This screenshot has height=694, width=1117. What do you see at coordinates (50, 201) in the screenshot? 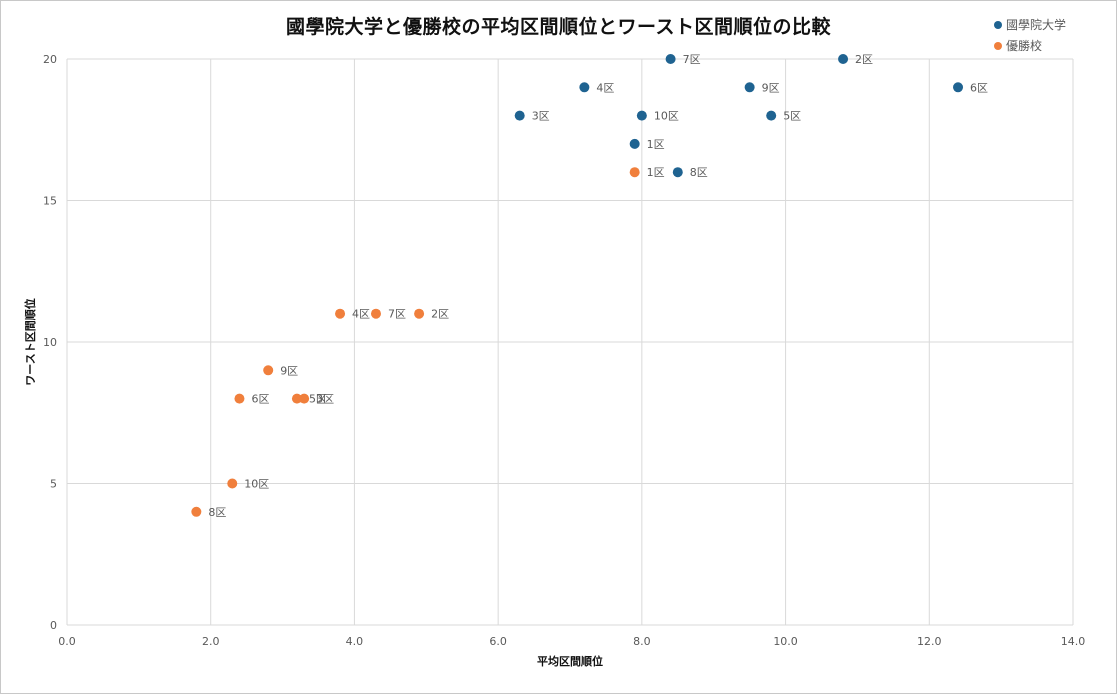
I see `y-tick-label: 15` at bounding box center [50, 201].